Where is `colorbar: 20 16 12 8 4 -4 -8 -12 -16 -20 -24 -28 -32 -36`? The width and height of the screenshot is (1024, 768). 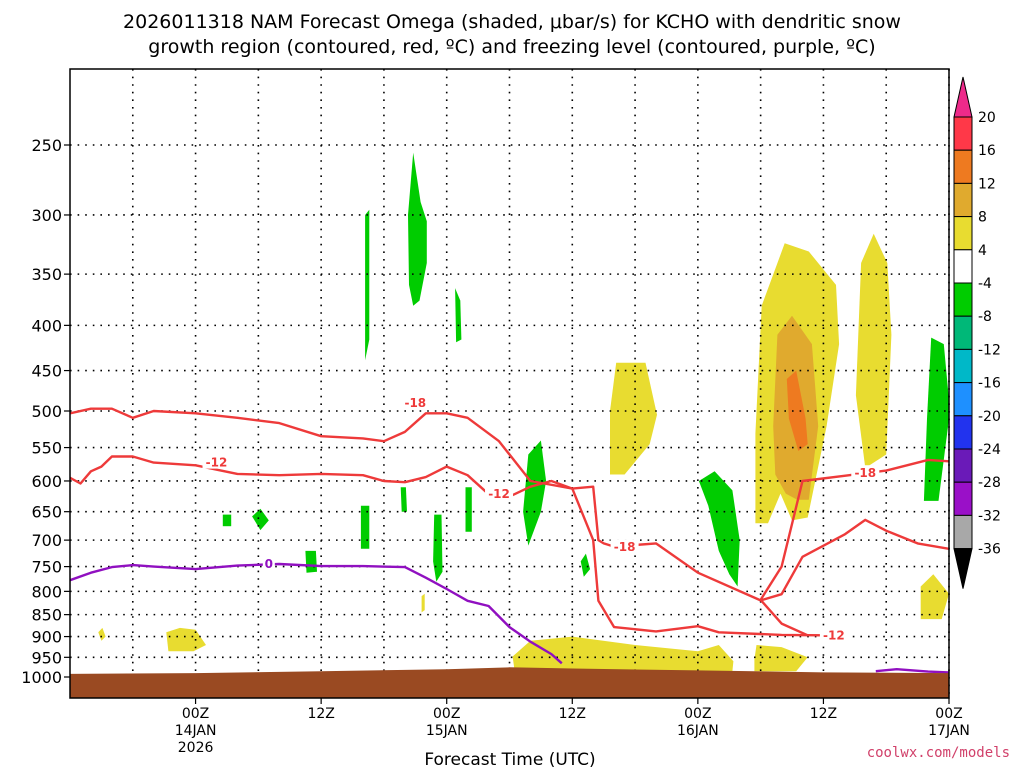 colorbar: 20 16 12 8 4 -4 -8 -12 -16 -20 -24 -28 -32 -36 is located at coordinates (977, 332).